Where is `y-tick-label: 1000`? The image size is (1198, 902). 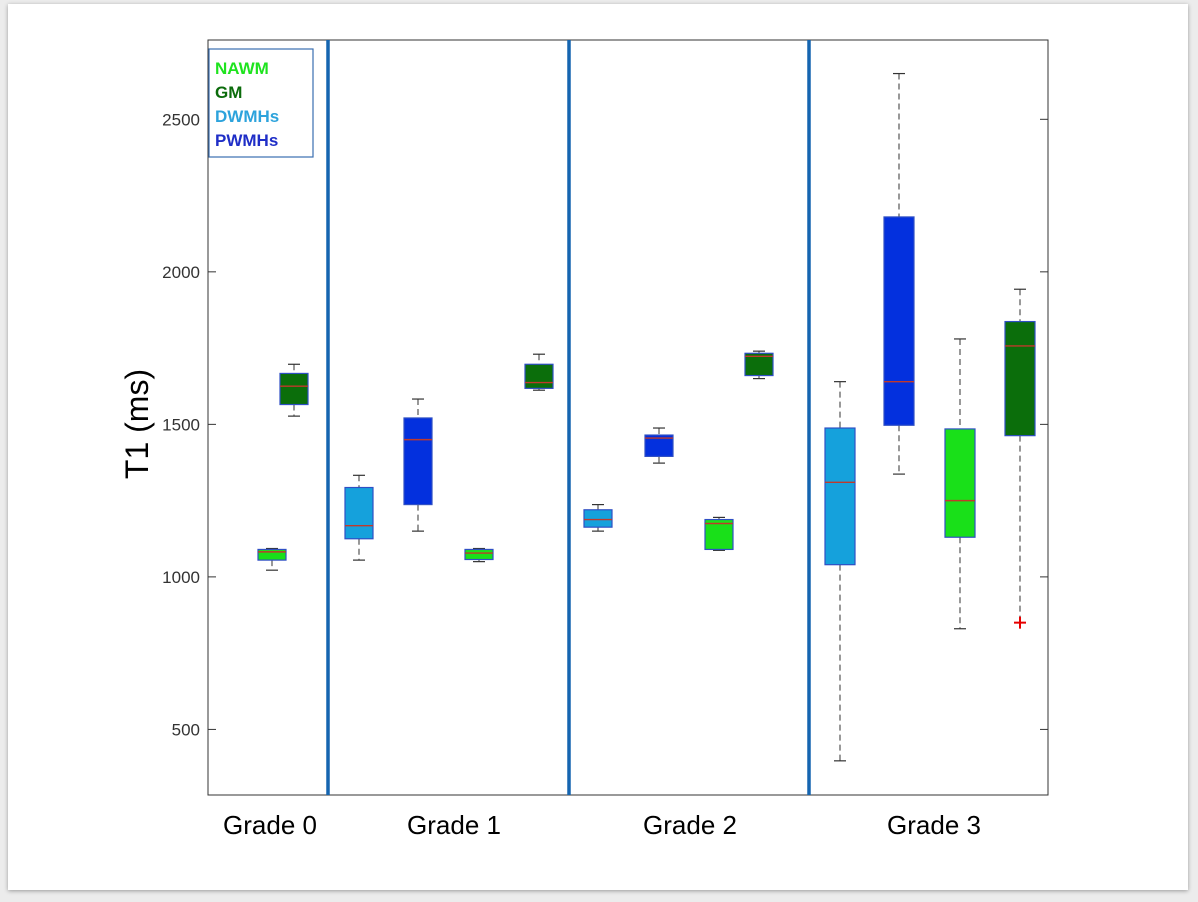 y-tick-label: 1000 is located at coordinates (181, 577).